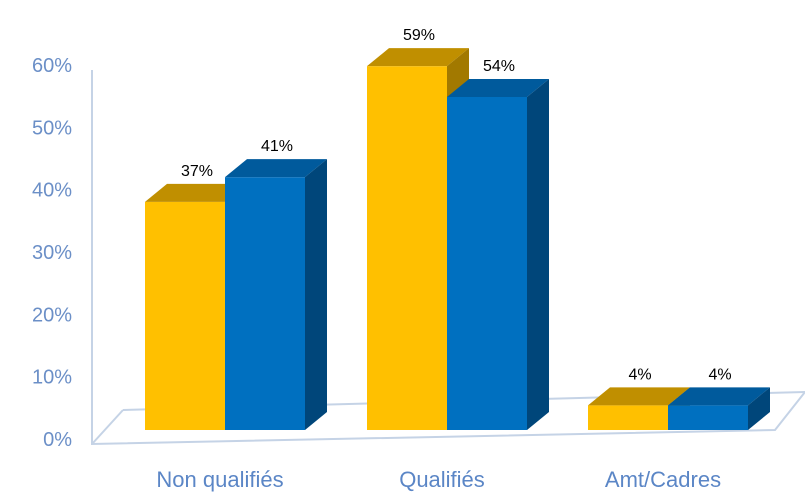 Image resolution: width=805 pixels, height=494 pixels. Describe the element at coordinates (52, 191) in the screenshot. I see `y-tick-label: 40%` at that location.